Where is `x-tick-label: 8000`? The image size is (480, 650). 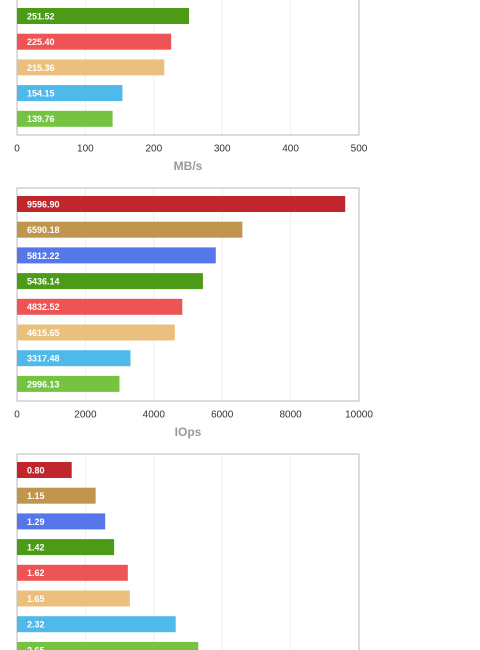 x-tick-label: 8000 is located at coordinates (290, 415).